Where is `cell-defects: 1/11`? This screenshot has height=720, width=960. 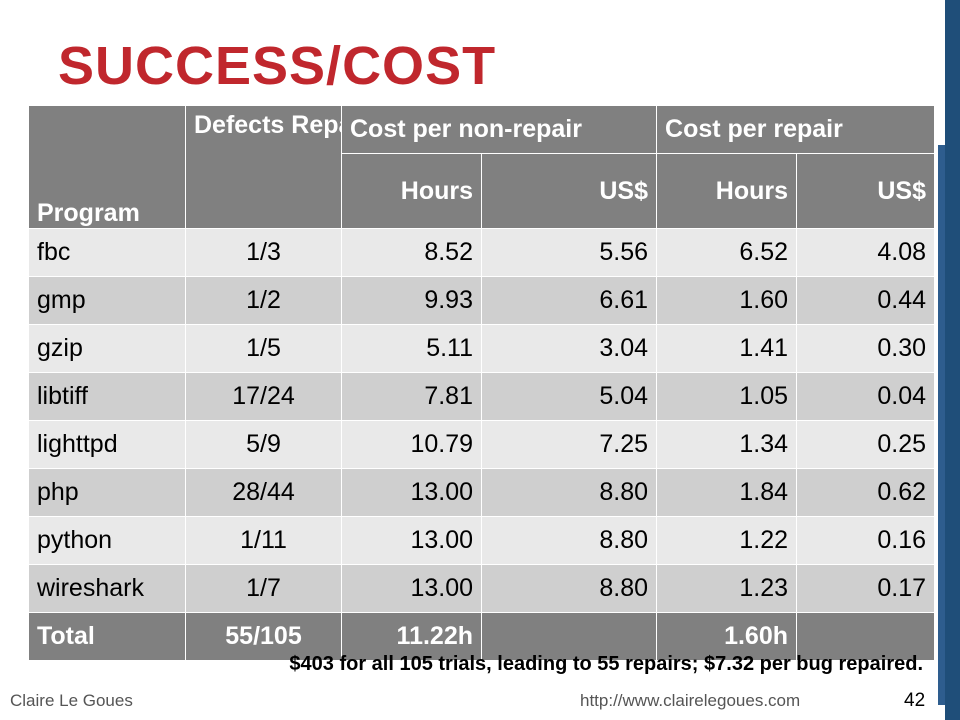 cell-defects: 1/11 is located at coordinates (263, 540).